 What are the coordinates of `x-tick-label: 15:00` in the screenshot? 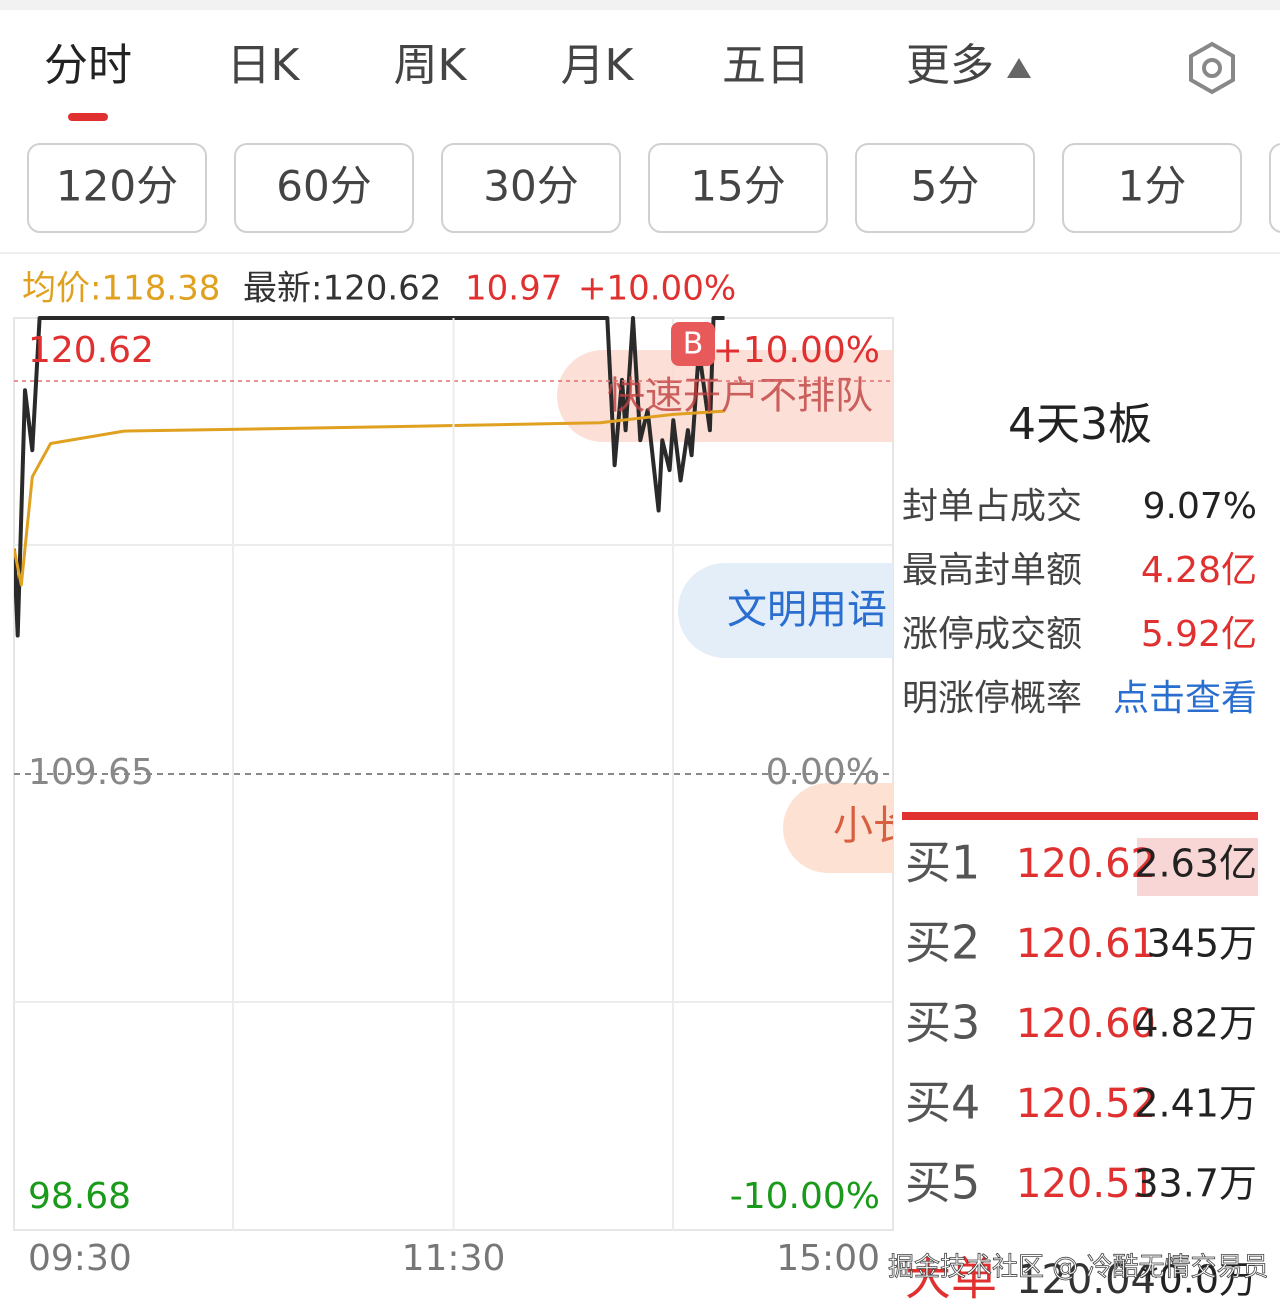 It's located at (828, 1258).